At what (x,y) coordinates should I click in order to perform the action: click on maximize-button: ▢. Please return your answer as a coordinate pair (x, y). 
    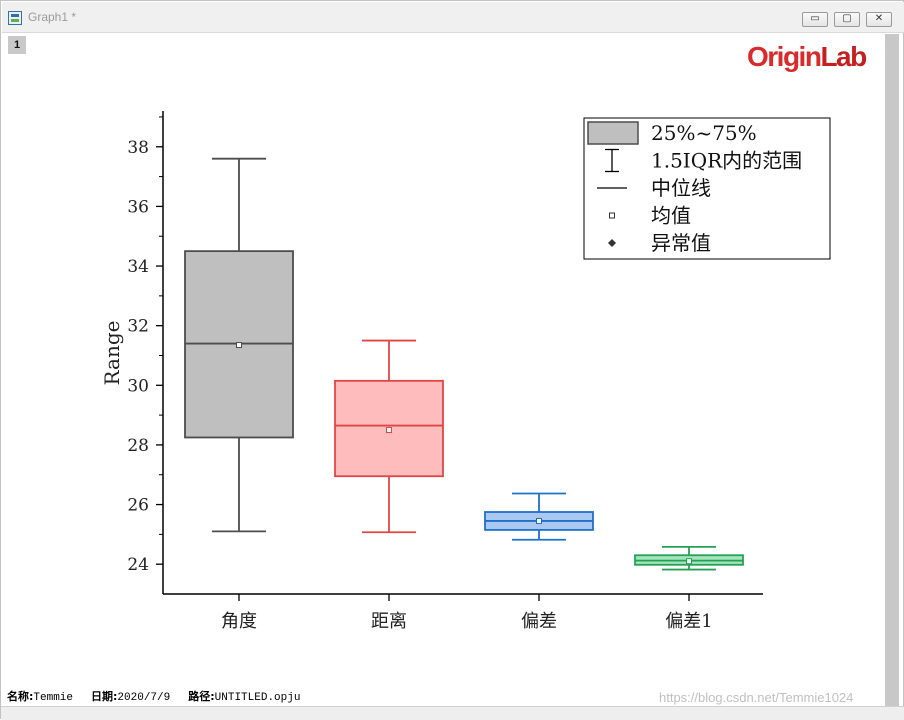
    Looking at the image, I should click on (847, 19).